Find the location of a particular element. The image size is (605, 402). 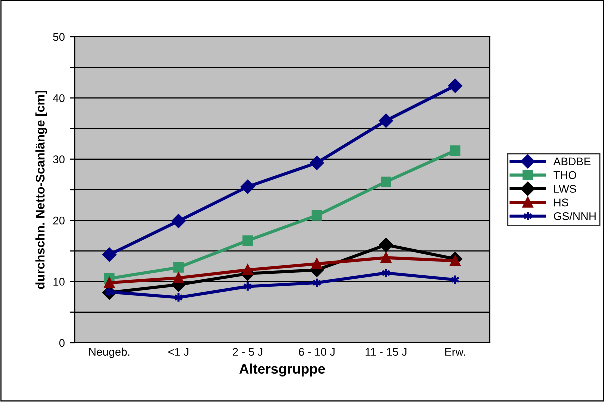

y-tick-label: 40 is located at coordinates (59, 98).